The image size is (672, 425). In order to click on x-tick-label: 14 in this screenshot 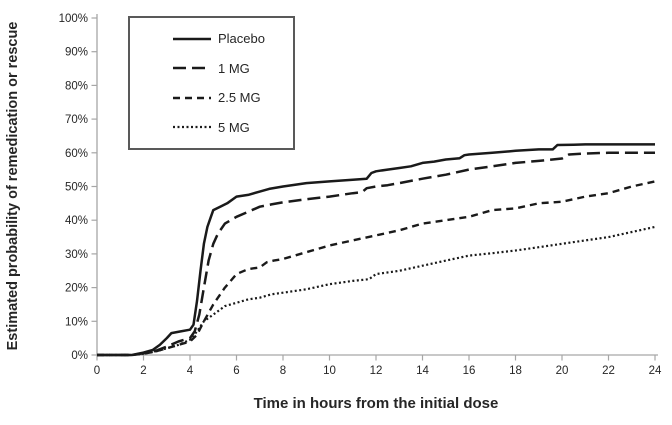, I will do `click(422, 371)`.